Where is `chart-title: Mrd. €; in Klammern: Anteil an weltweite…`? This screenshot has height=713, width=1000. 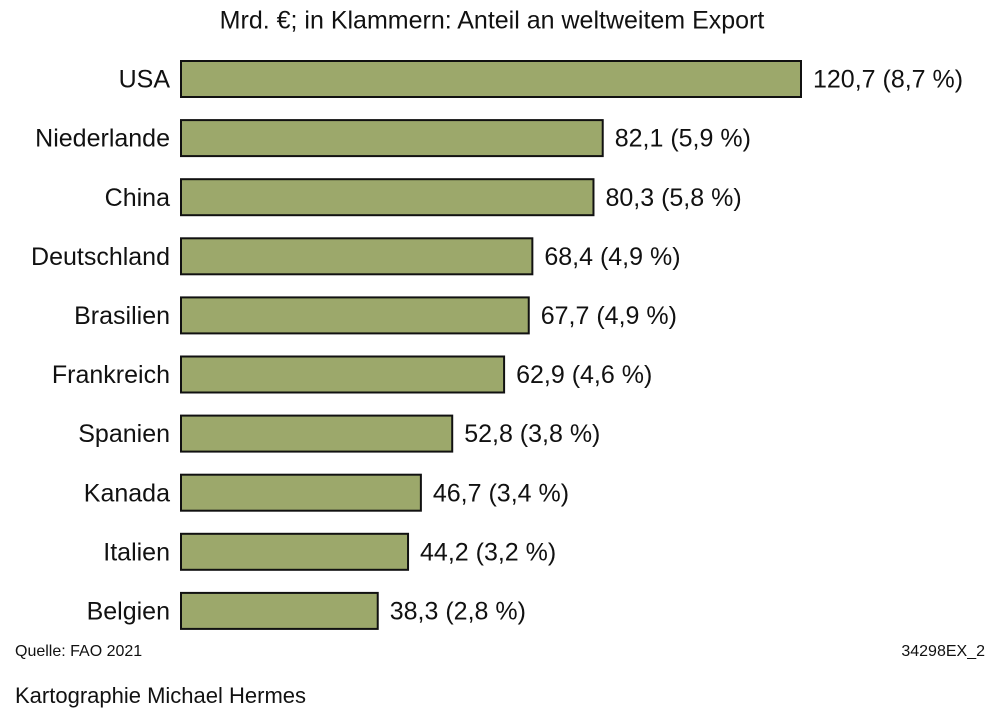 chart-title: Mrd. €; in Klammern: Anteil an weltweite… is located at coordinates (492, 21).